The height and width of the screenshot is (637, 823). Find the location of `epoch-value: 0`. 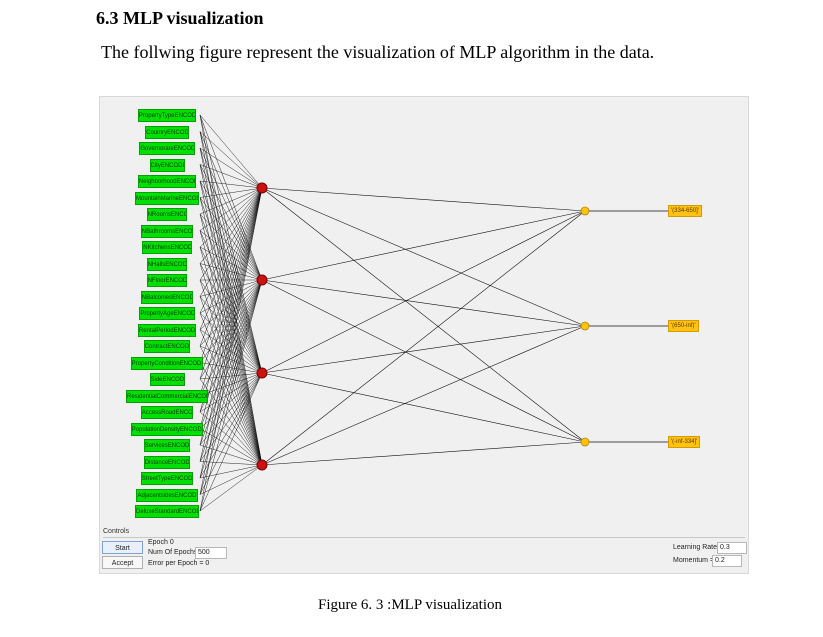

epoch-value: 0 is located at coordinates (171, 542).